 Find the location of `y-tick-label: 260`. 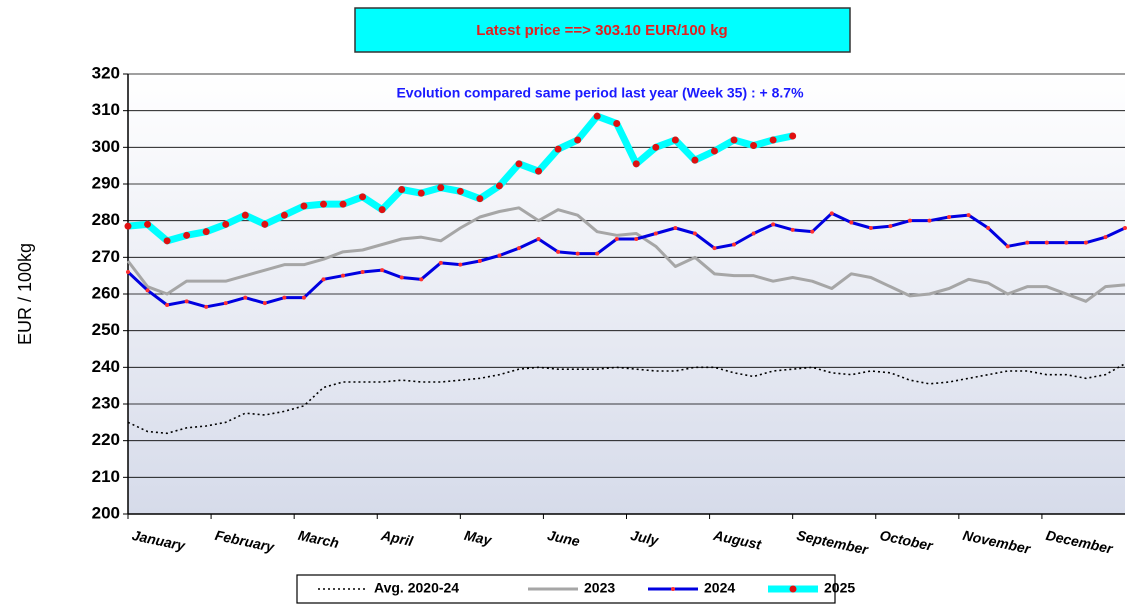

y-tick-label: 260 is located at coordinates (106, 292).